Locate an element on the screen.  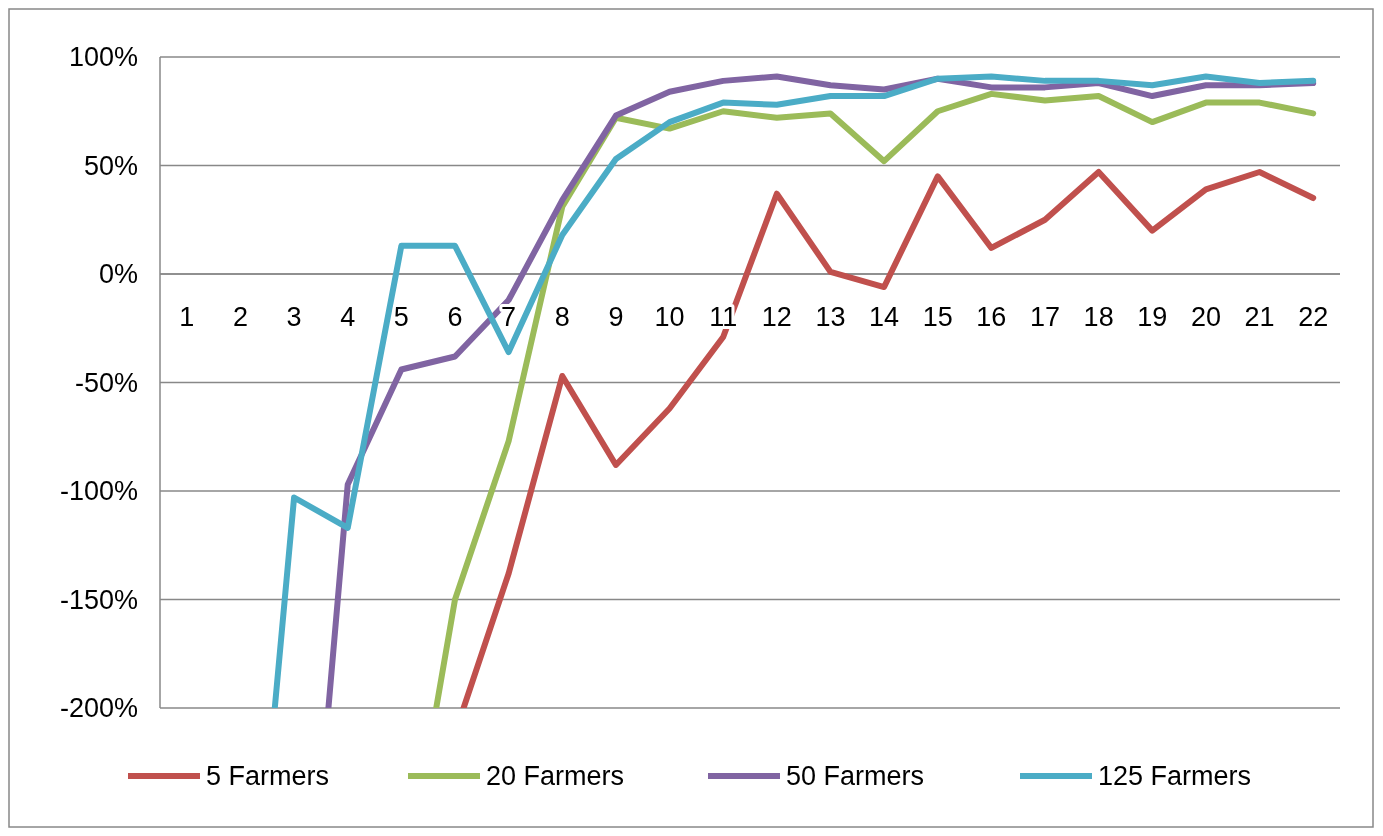
x-tick-label: 21 is located at coordinates (1259, 317).